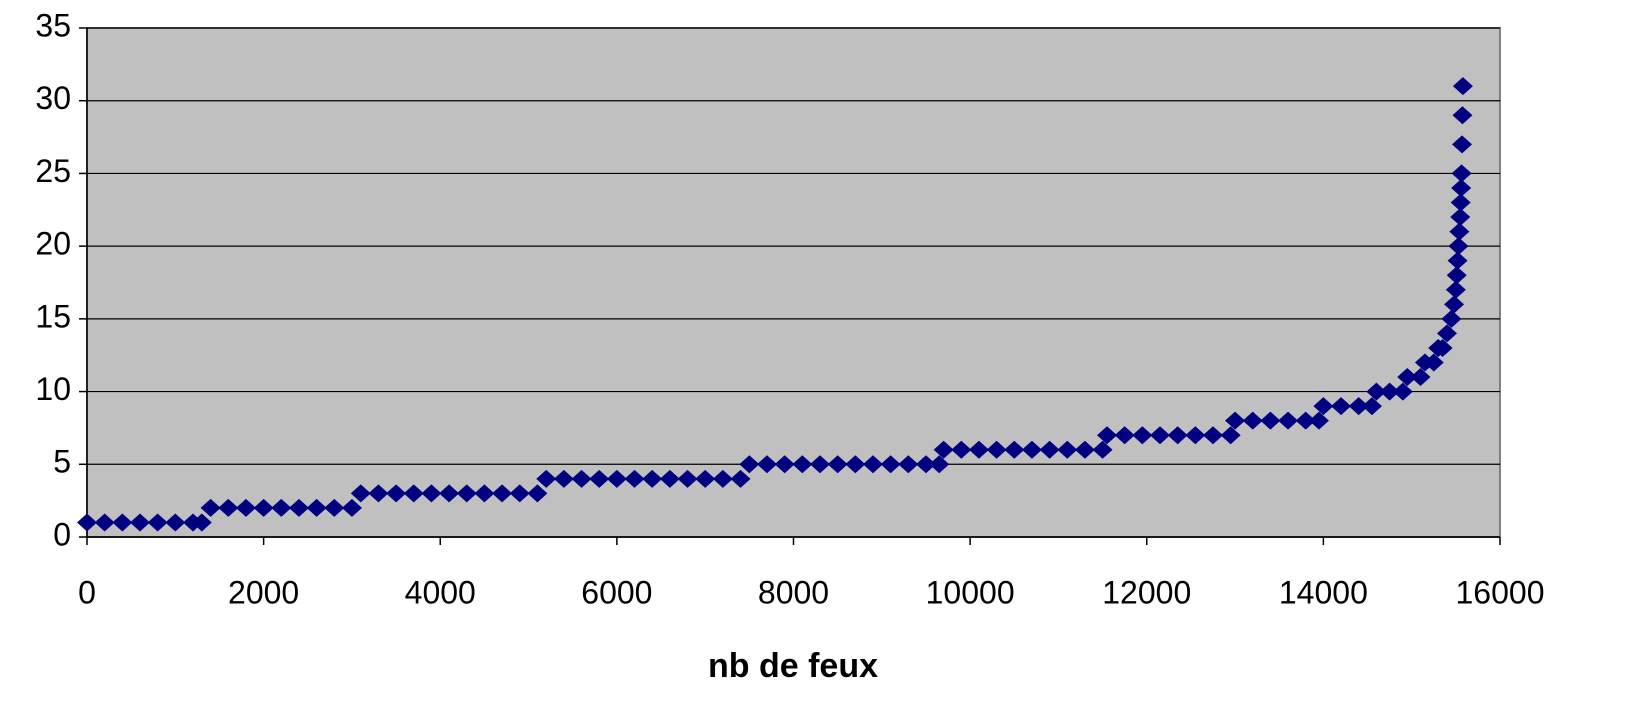  I want to click on x-tick-label: 4000, so click(440, 592).